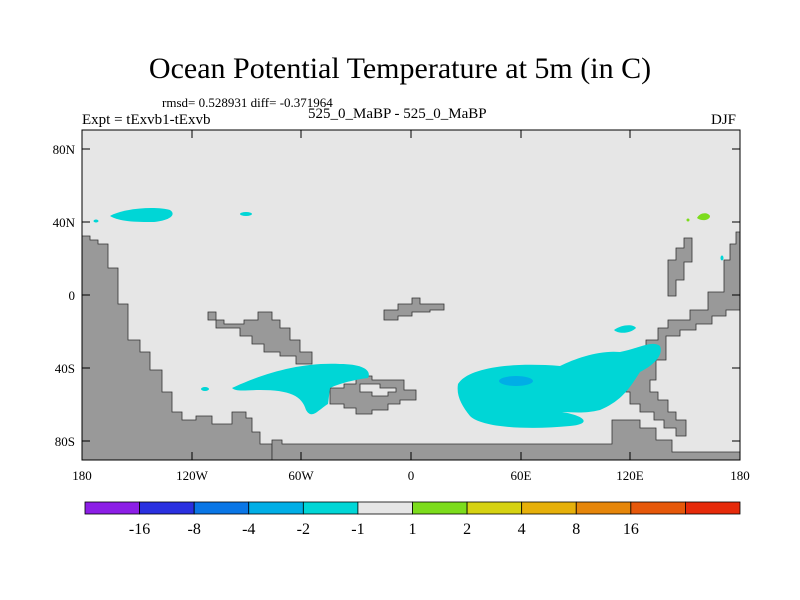 This screenshot has height=600, width=800. Describe the element at coordinates (722, 258) in the screenshot. I see `contour-small-pacific` at that location.